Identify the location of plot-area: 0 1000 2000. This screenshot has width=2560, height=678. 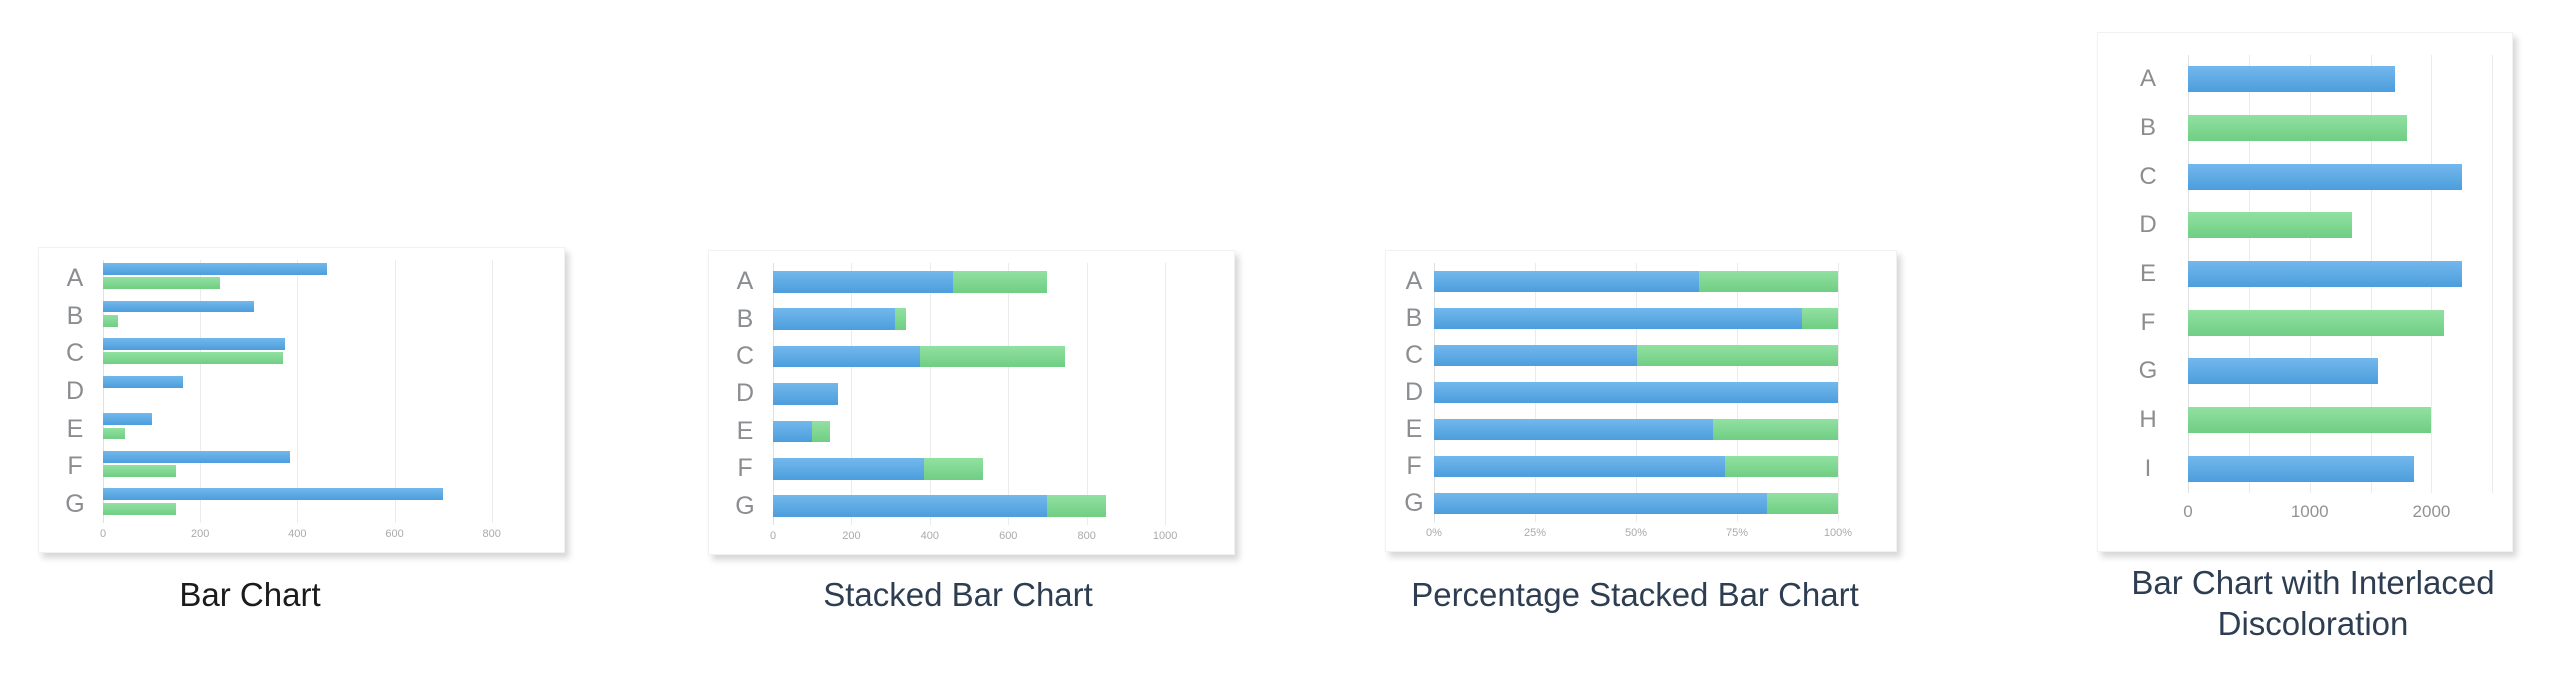
(2339, 288).